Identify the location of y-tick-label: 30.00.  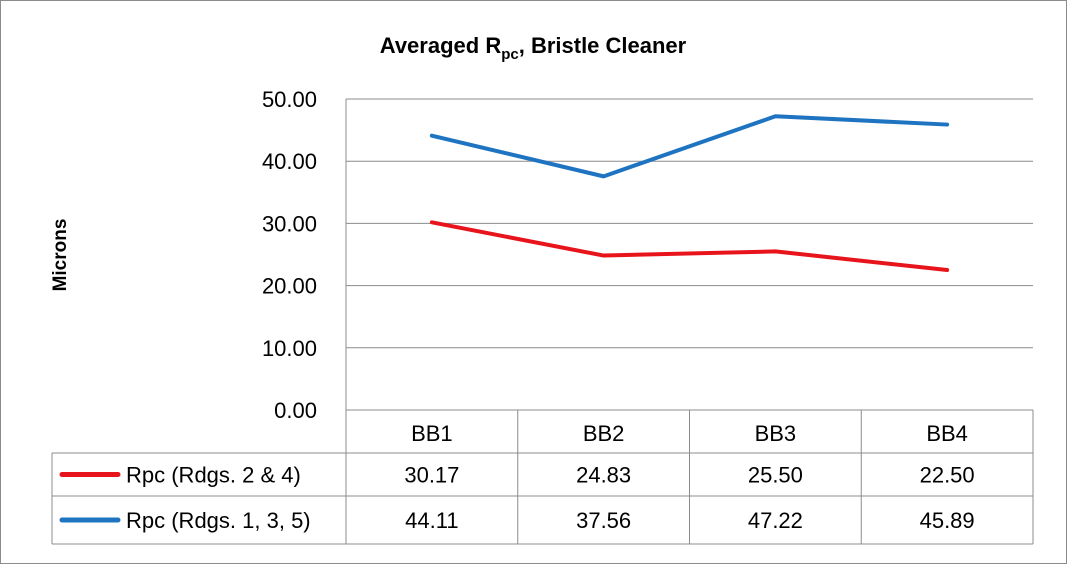
(289, 223).